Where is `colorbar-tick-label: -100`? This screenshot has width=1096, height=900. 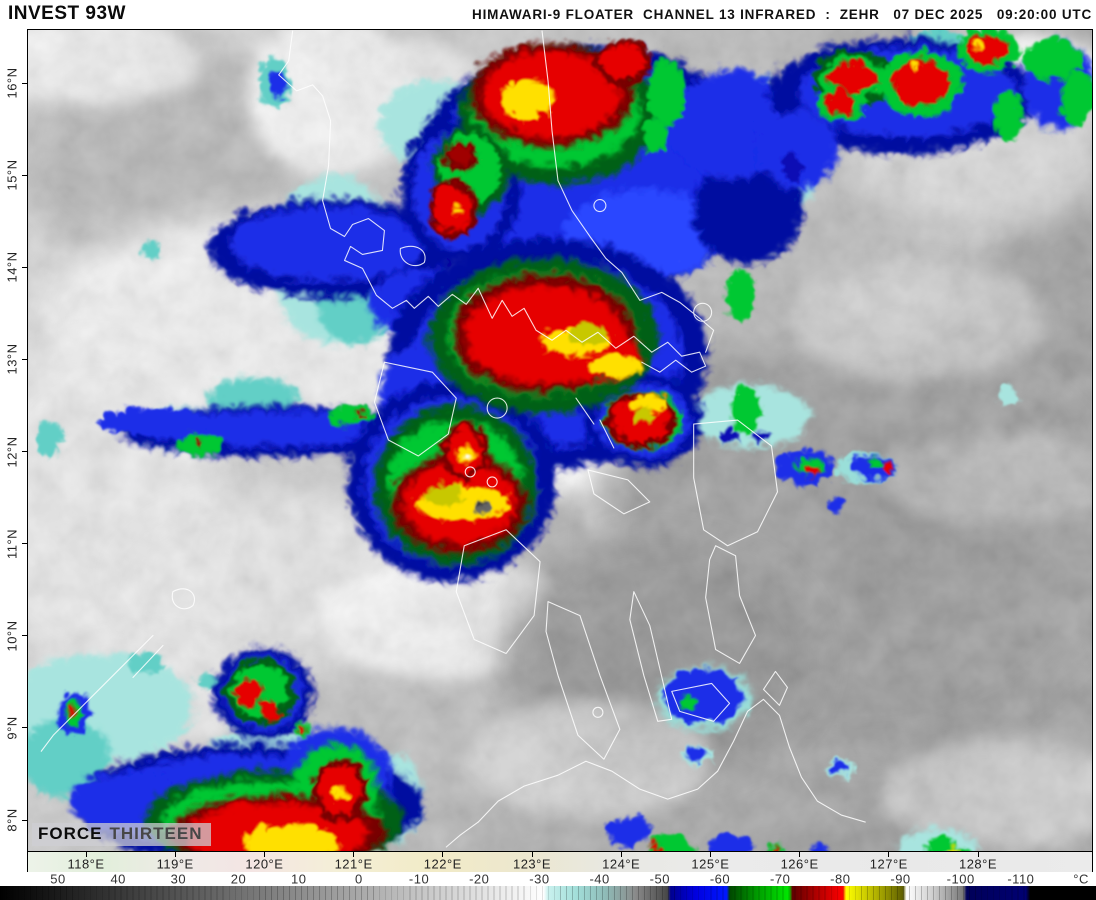
colorbar-tick-label: -100 is located at coordinates (960, 879).